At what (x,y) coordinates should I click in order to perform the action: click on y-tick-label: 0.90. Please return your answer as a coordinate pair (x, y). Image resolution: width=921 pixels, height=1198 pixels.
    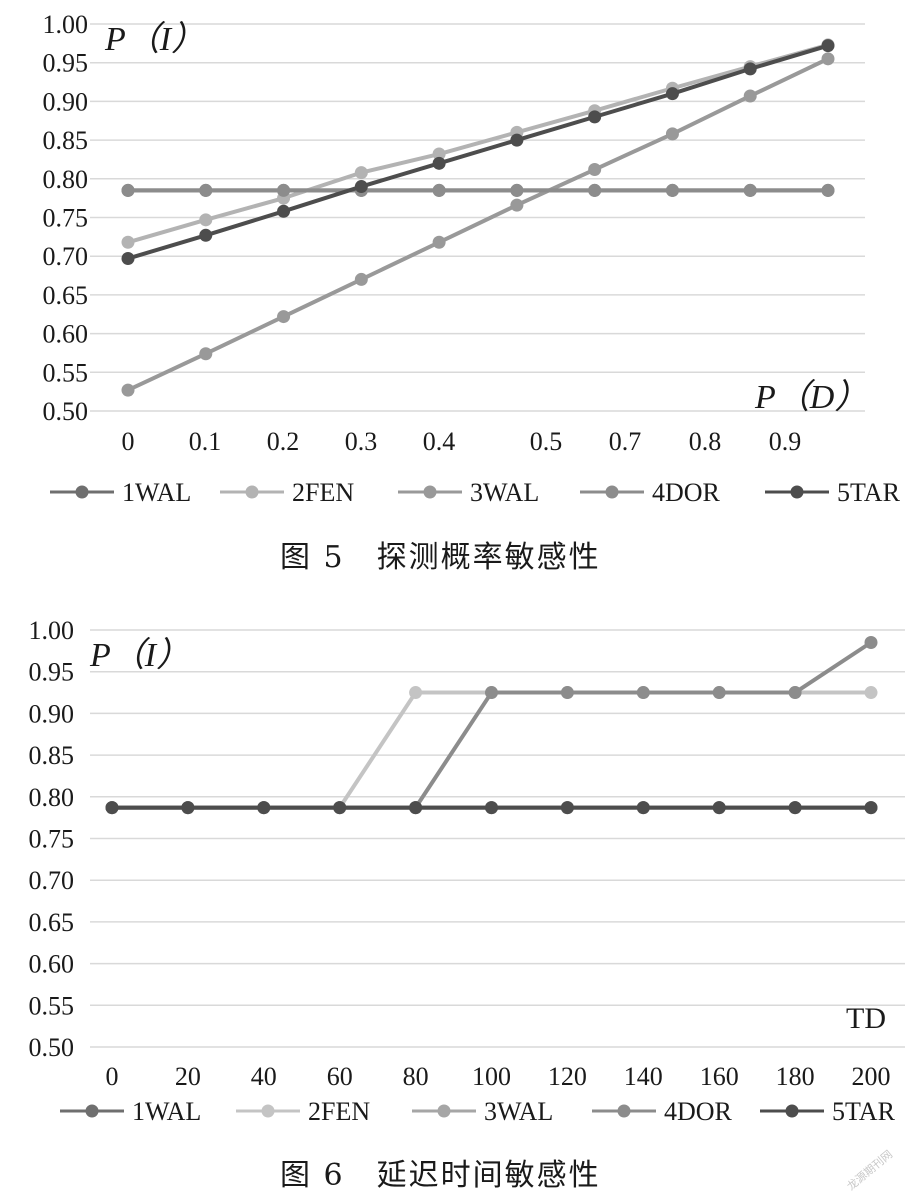
    Looking at the image, I should click on (52, 713).